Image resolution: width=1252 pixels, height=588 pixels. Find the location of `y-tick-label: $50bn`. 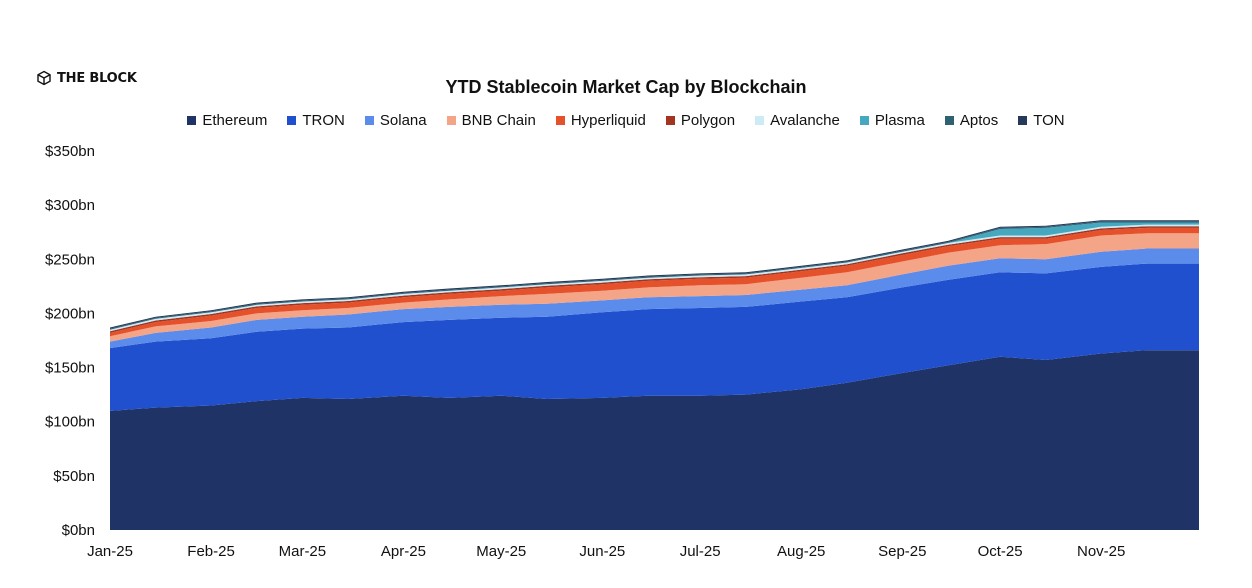

y-tick-label: $50bn is located at coordinates (74, 476).